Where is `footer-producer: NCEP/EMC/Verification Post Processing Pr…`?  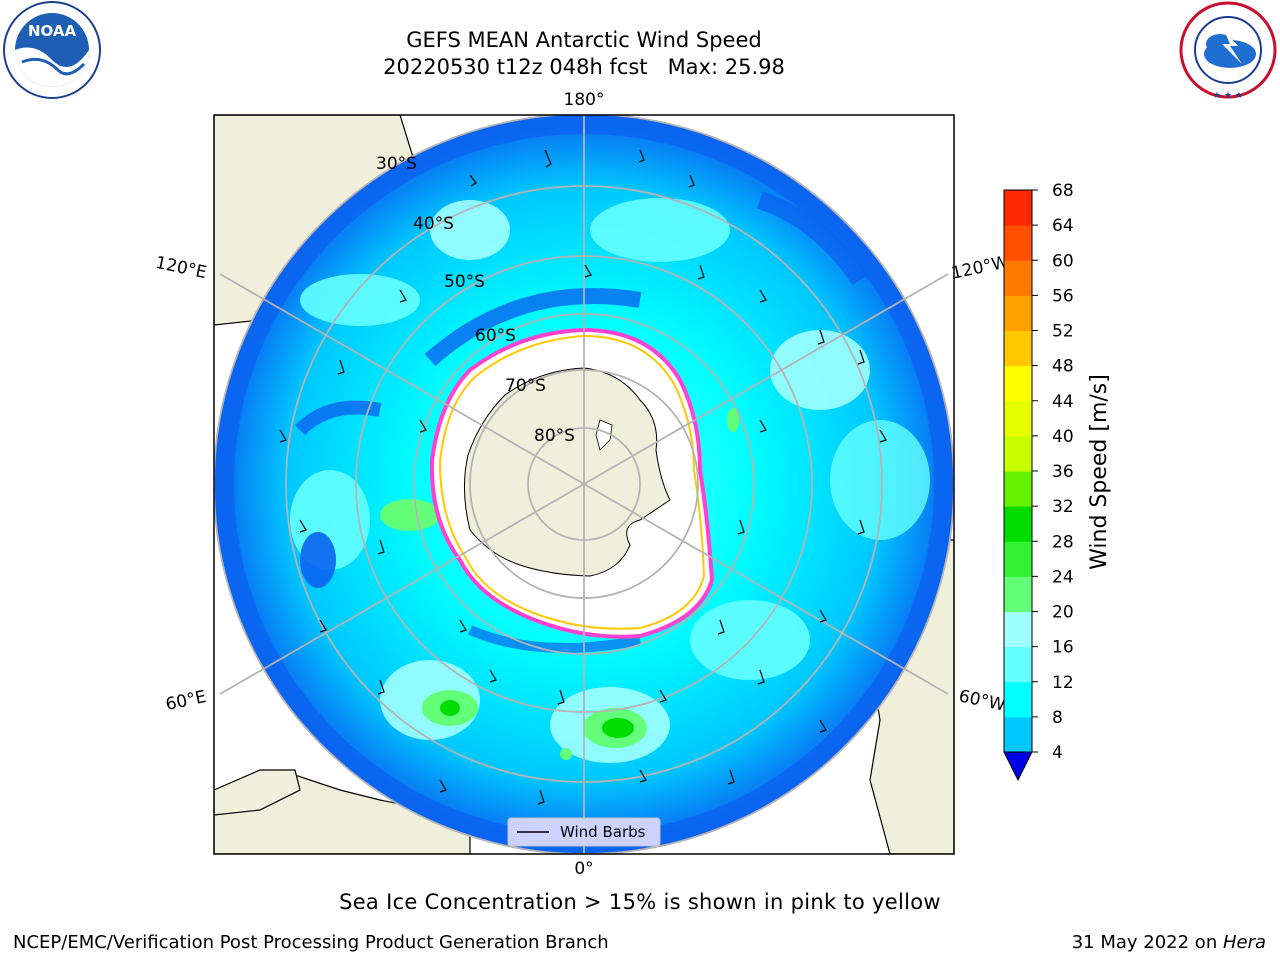
footer-producer: NCEP/EMC/Verification Post Processing Pr… is located at coordinates (311, 942).